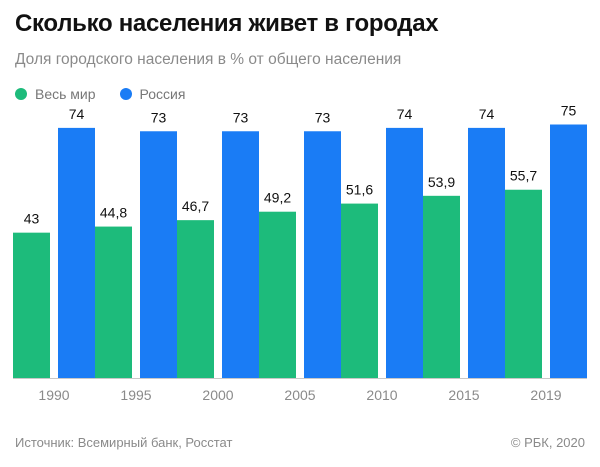  Describe the element at coordinates (299, 395) in the screenshot. I see `x-tick-2005: 2005` at that location.